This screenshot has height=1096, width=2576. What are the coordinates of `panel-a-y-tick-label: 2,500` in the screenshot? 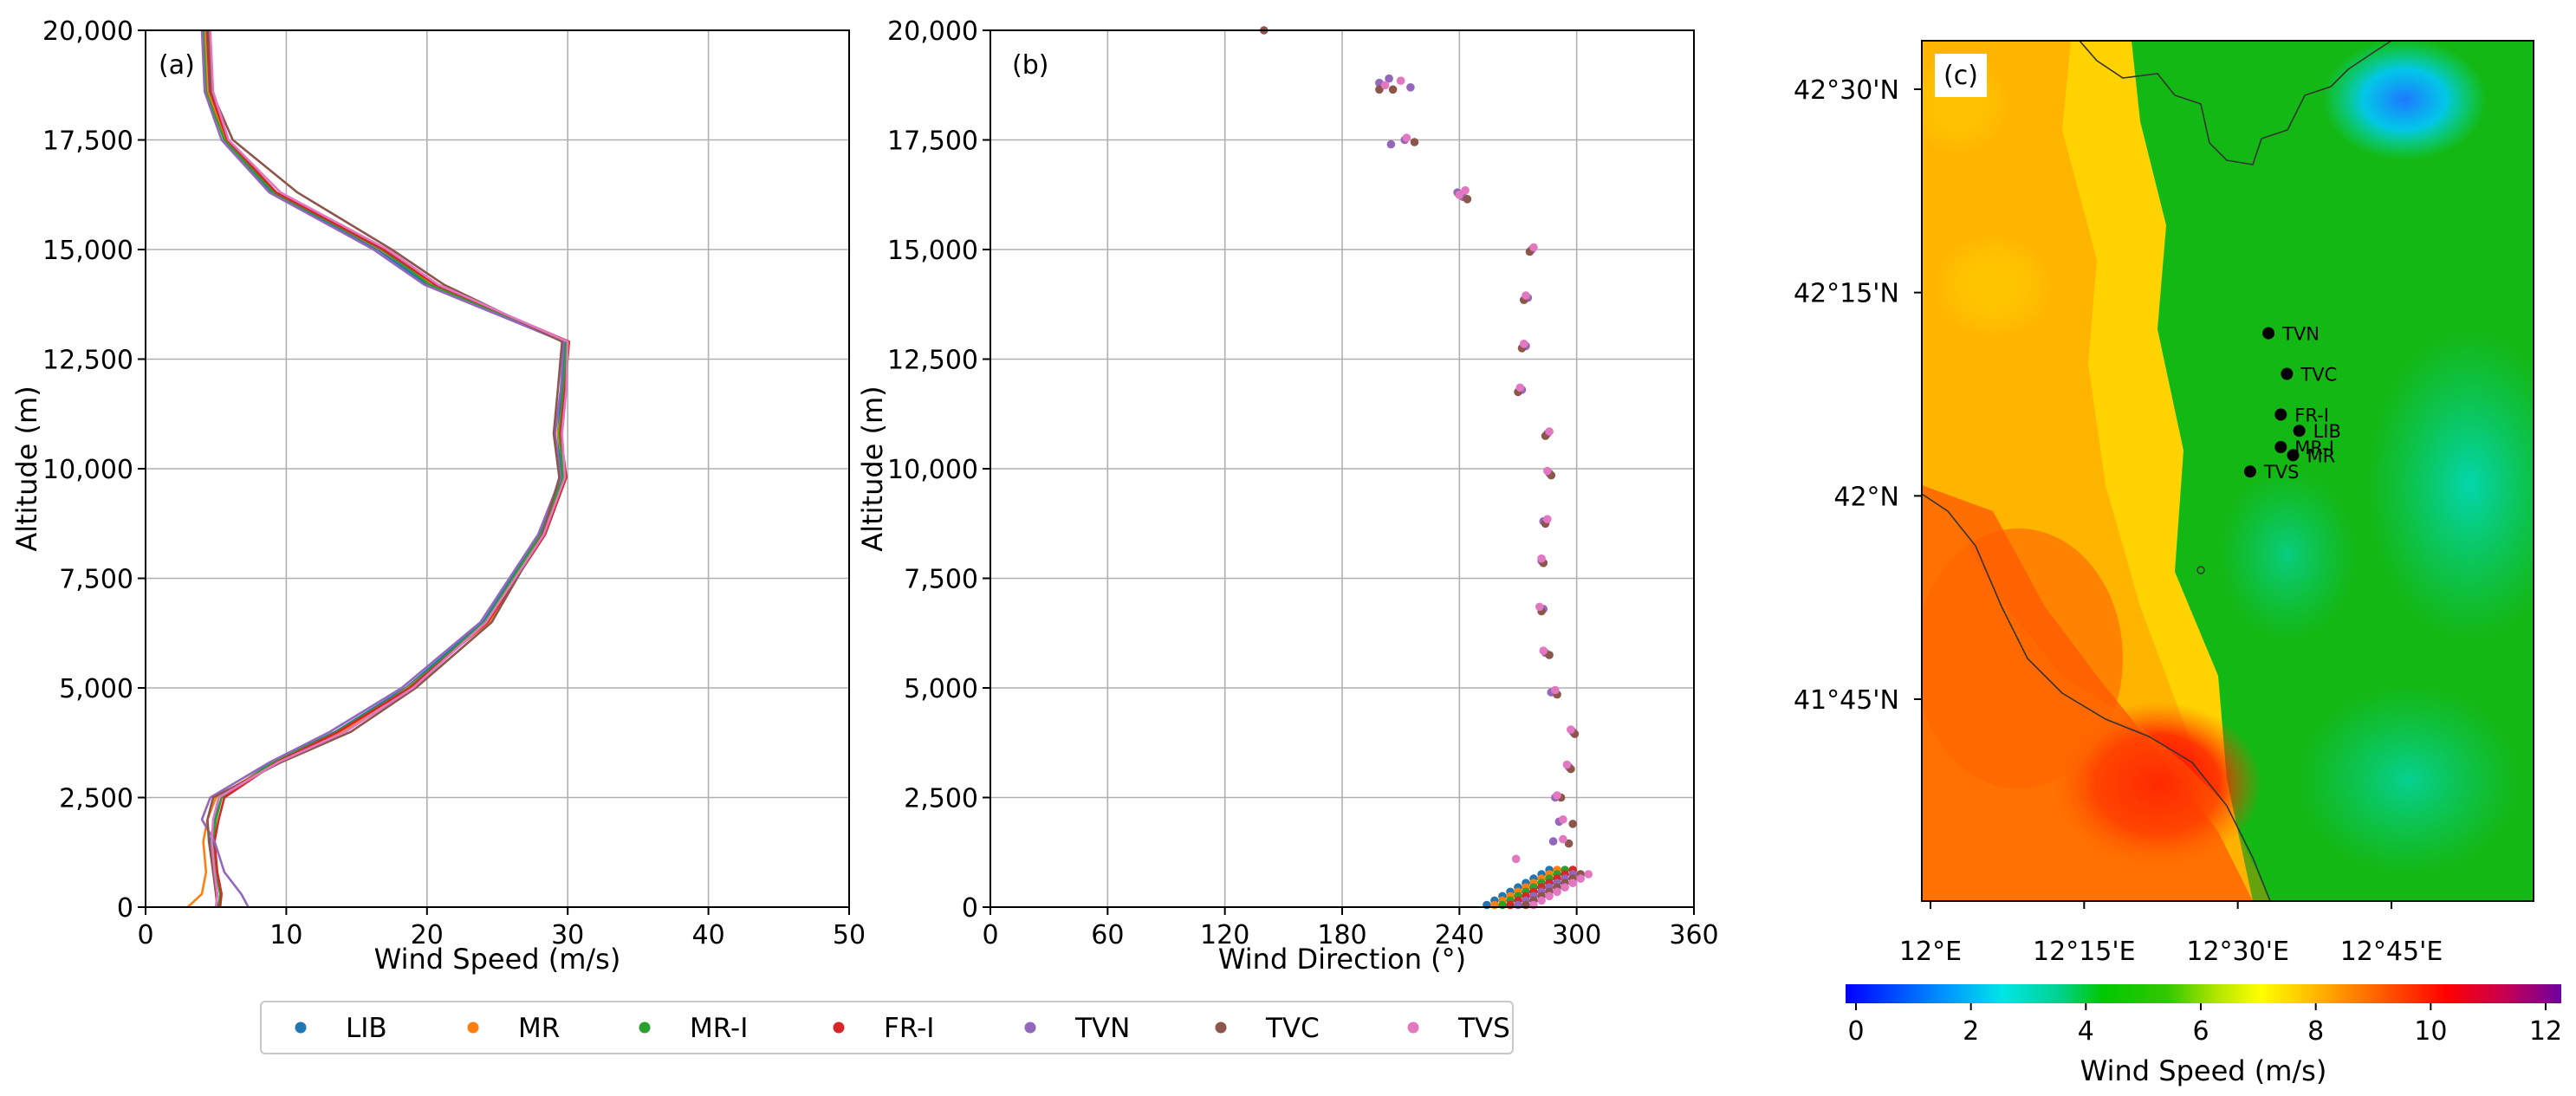 It's located at (96, 799).